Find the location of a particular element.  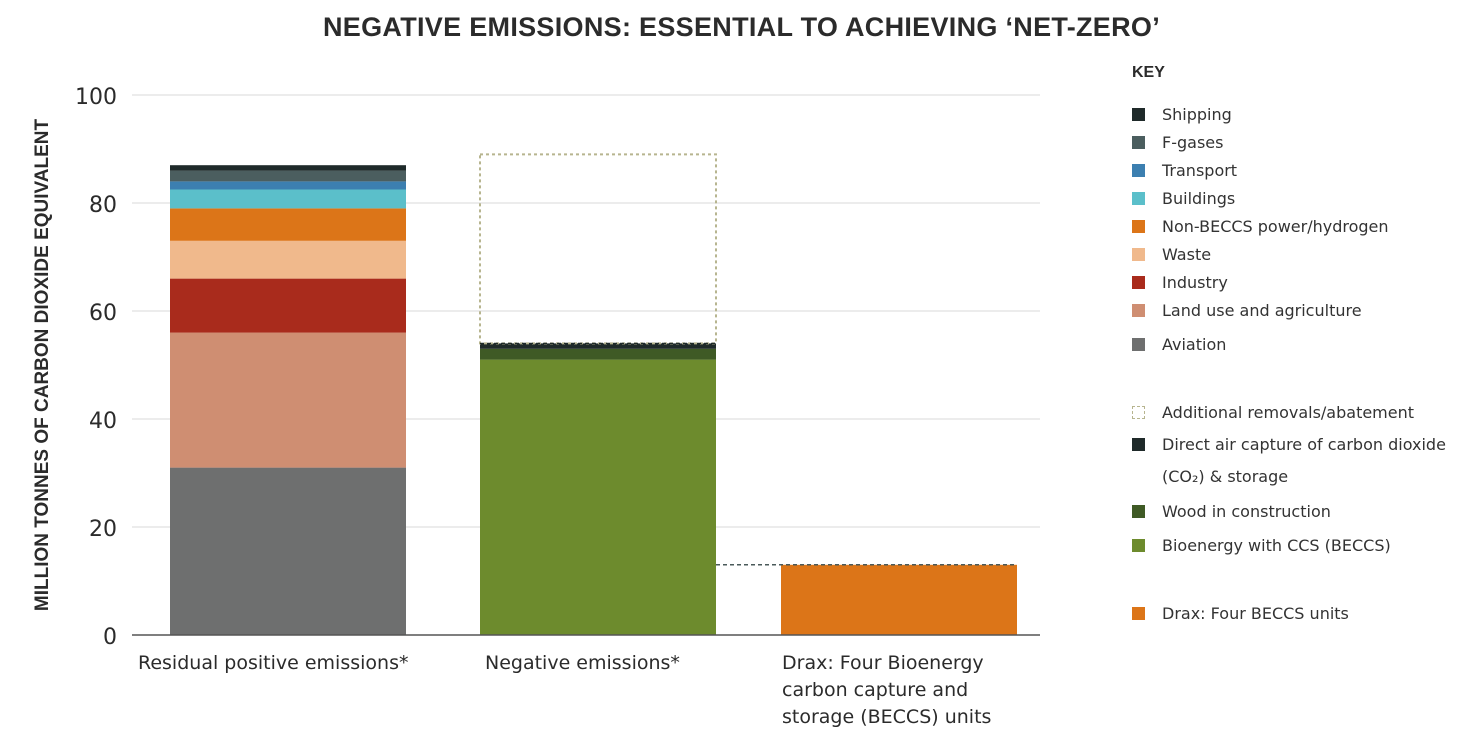

legend-title: KEY is located at coordinates (1148, 72).